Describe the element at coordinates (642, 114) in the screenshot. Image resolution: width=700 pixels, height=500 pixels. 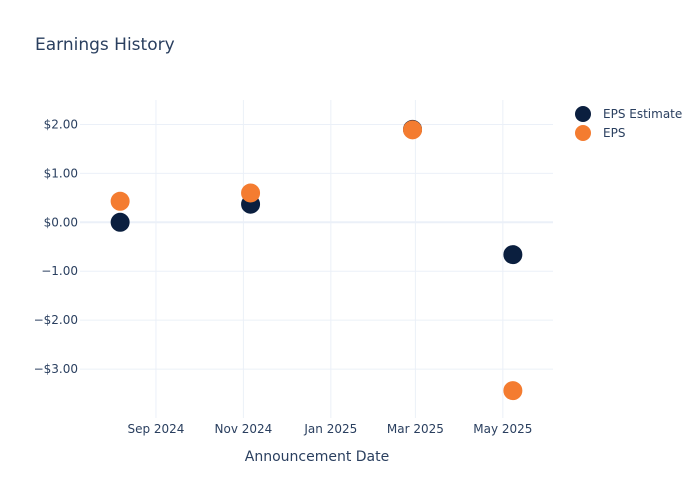
I see `legend-label: EPS Estimate` at that location.